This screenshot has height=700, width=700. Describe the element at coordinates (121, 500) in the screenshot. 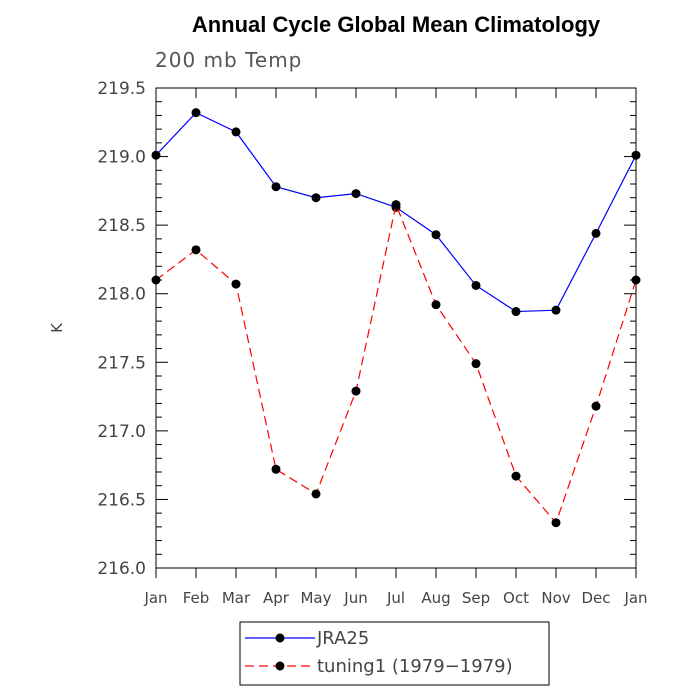

I see `y-tick-label: 216.5` at that location.